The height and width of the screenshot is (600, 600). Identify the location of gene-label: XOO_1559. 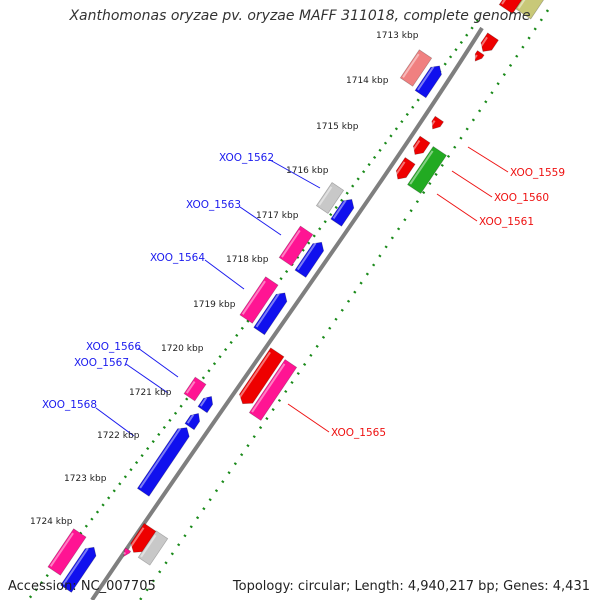
(537, 173).